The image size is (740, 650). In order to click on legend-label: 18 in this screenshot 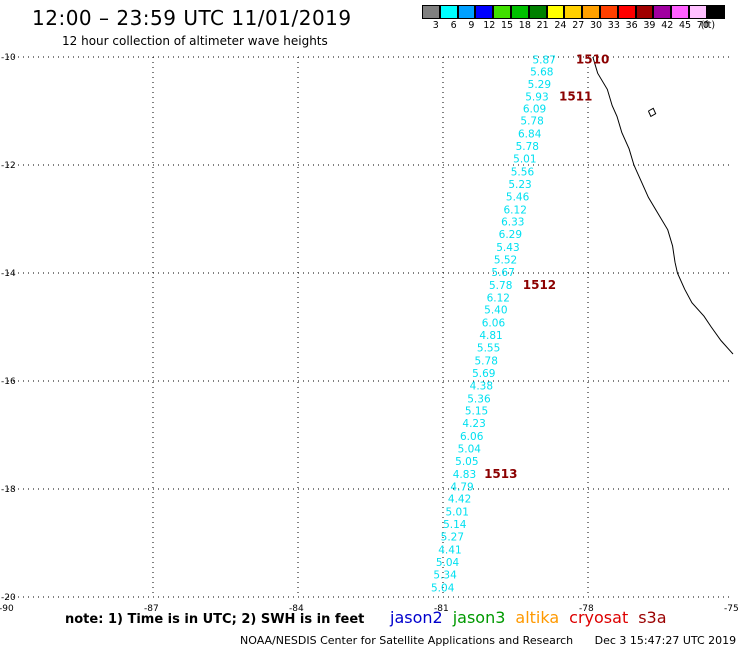, I will do `click(524, 25)`.